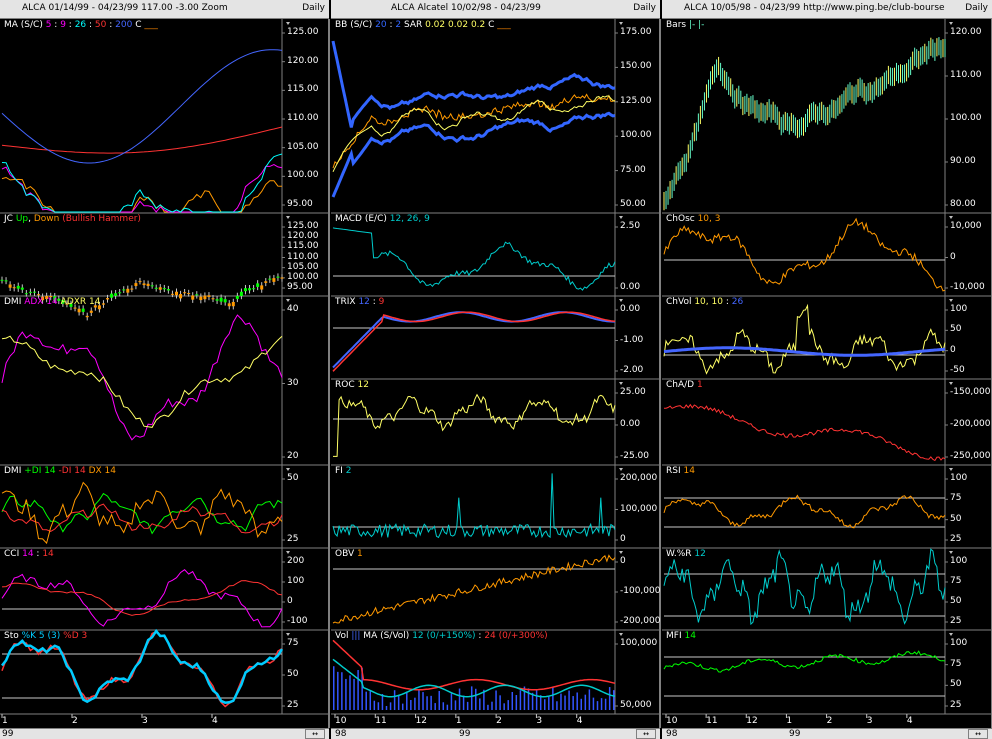 This screenshot has height=739, width=992. Describe the element at coordinates (495, 9) in the screenshot. I see `column-2-header: ALCA Alcatel 10/02/98 - 04/23/99 Daily` at that location.